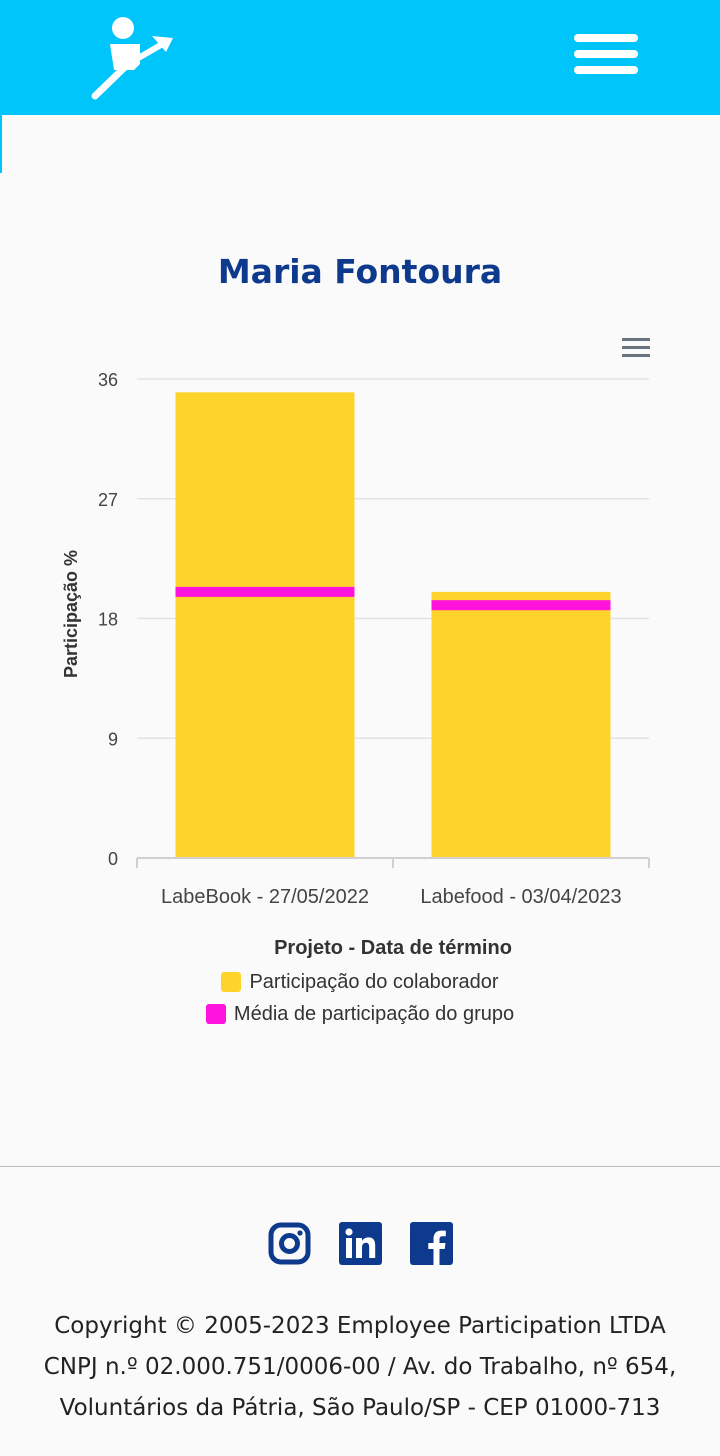 This screenshot has width=720, height=1456. Describe the element at coordinates (636, 349) in the screenshot. I see `chart-menu-icon` at that location.